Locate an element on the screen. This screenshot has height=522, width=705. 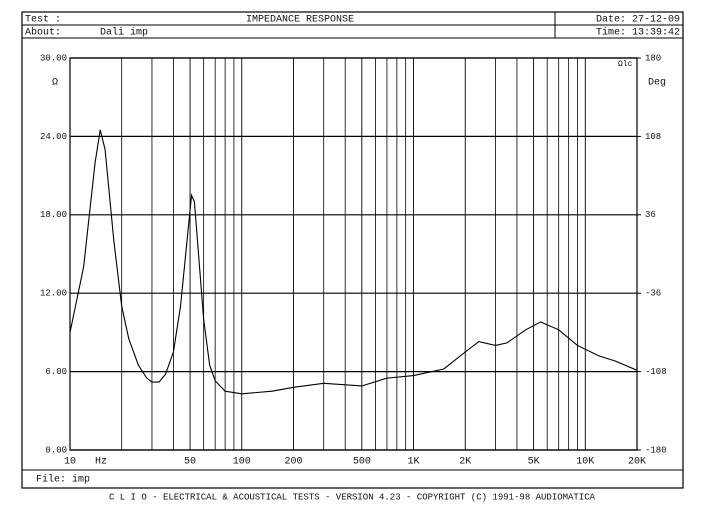
x-tick-label: 10K is located at coordinates (585, 462).